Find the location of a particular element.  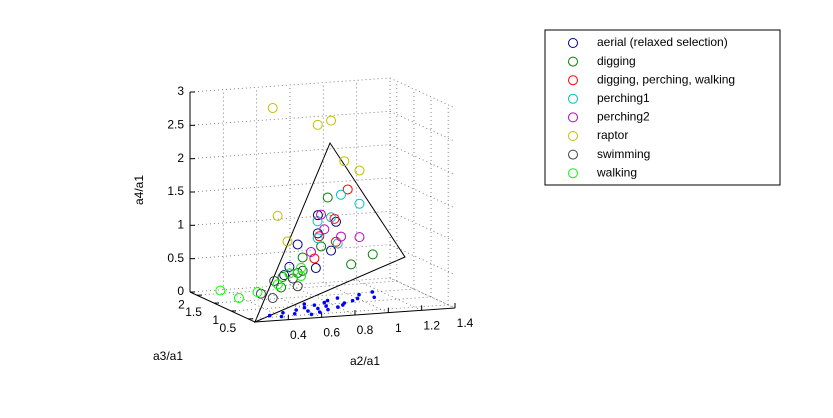

y-tick-label: 2 is located at coordinates (181, 304).